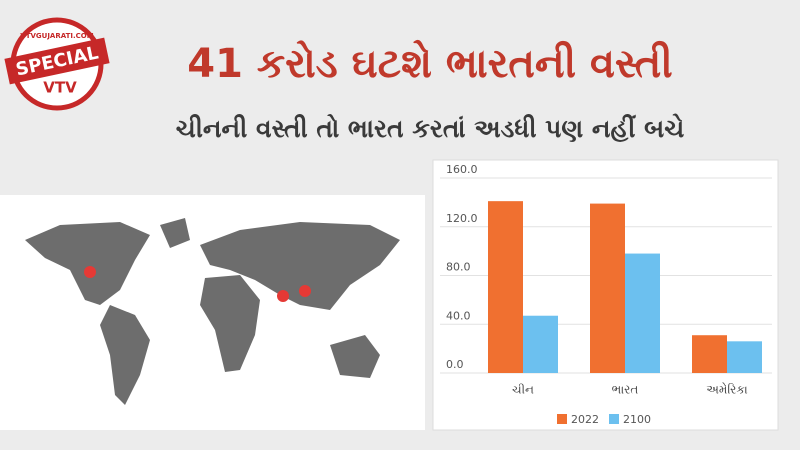 This screenshot has height=450, width=800. What do you see at coordinates (462, 218) in the screenshot?
I see `y-tick-label: 120.0` at bounding box center [462, 218].